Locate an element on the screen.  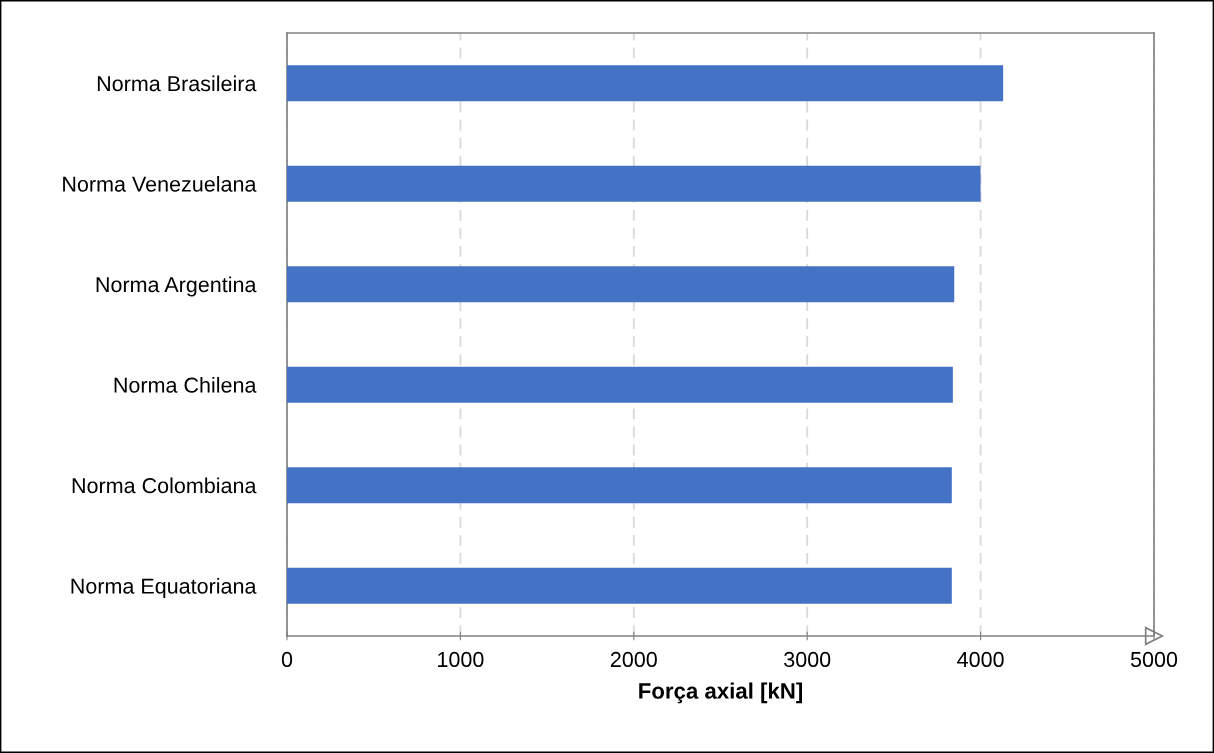
x-tick-label: 5000 is located at coordinates (1154, 659).